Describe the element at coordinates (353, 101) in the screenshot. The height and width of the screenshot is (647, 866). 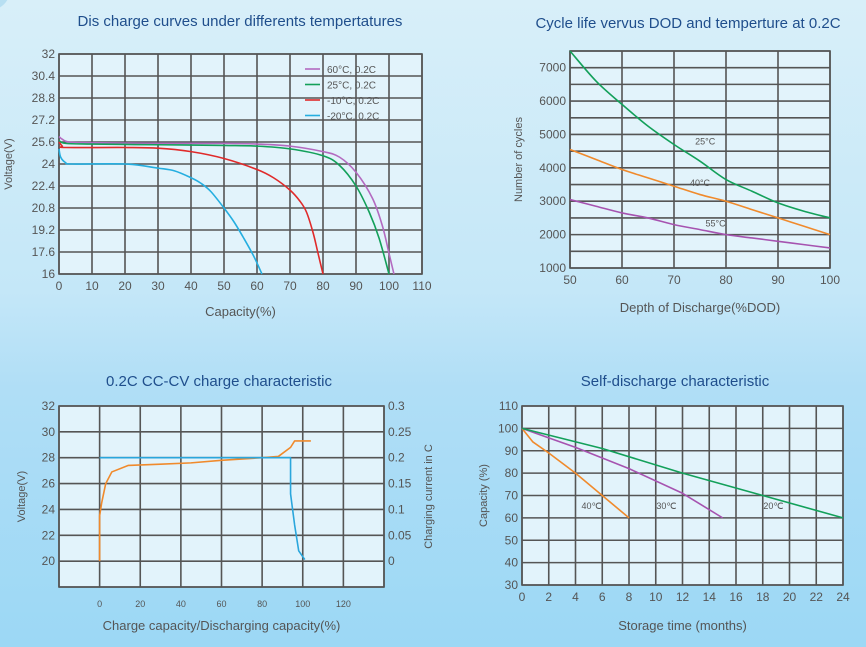
I see `legend-entry: -10°C, 0.2C` at that location.